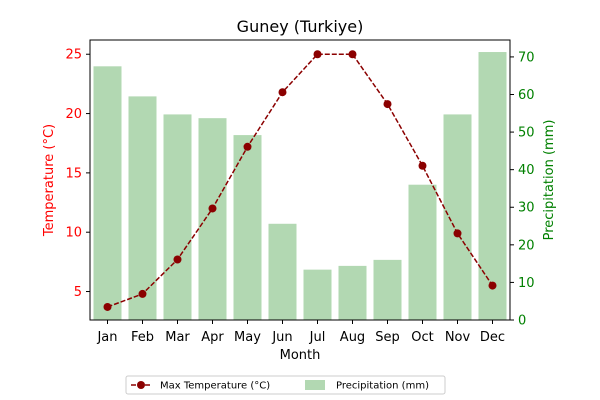 This screenshot has width=600, height=400. What do you see at coordinates (247, 337) in the screenshot?
I see `x-tick-label: May` at bounding box center [247, 337].